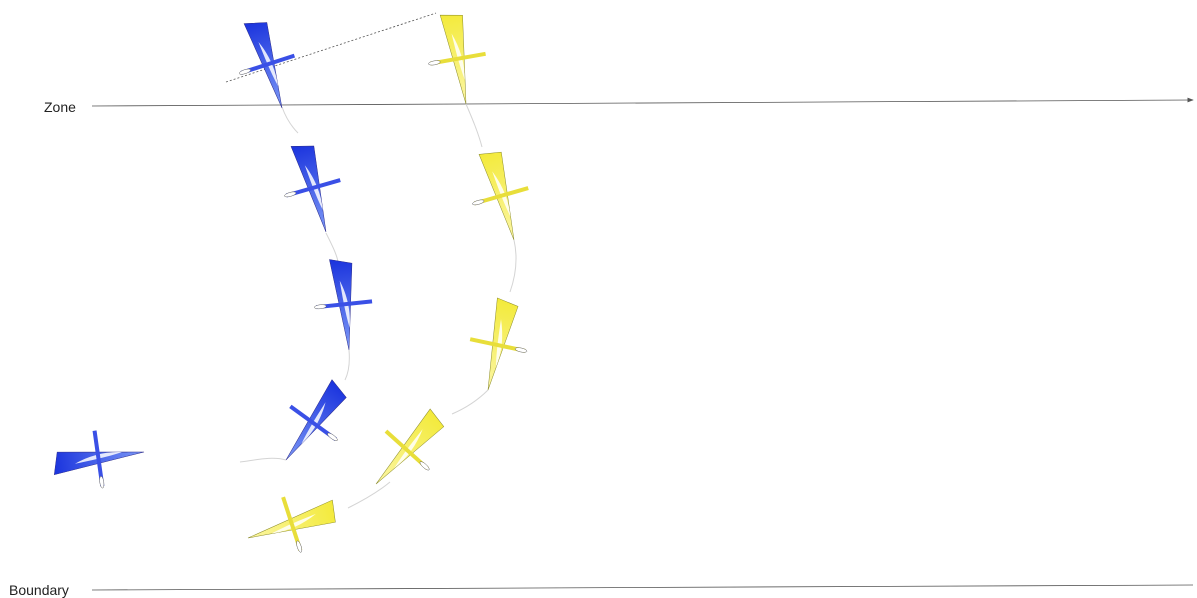 This screenshot has height=598, width=1197. What do you see at coordinates (432, 306) in the screenshot?
I see `yellow-boat-track` at bounding box center [432, 306].